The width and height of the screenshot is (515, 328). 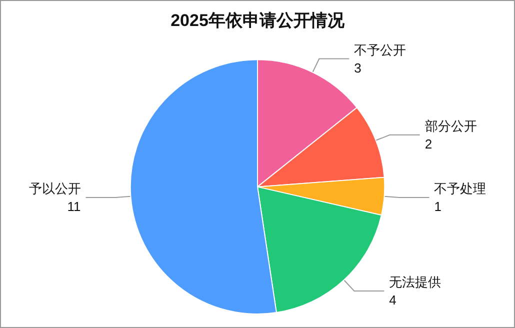 I want to click on data-label: 1, so click(x=438, y=206).